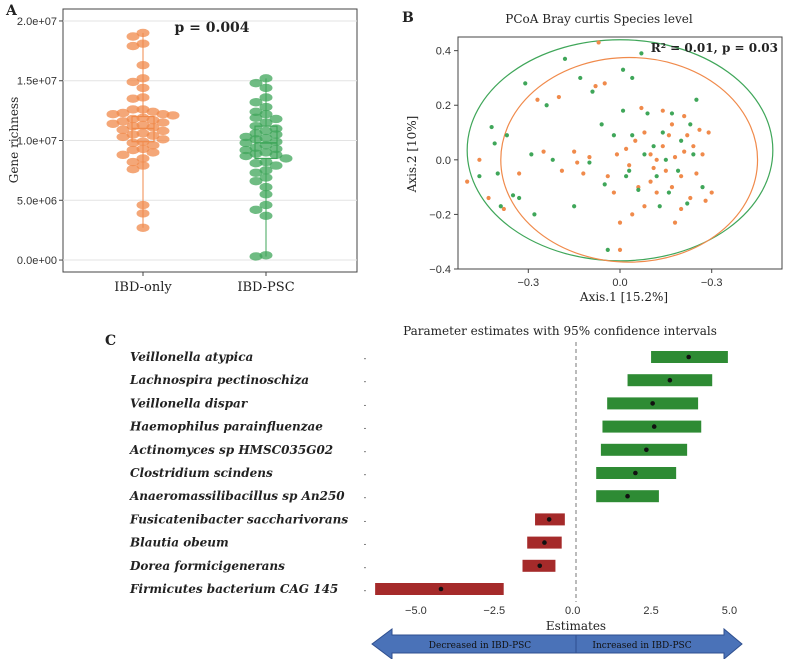 The image size is (790, 659). I want to click on gene-richness-gridlines, so click(210, 140).